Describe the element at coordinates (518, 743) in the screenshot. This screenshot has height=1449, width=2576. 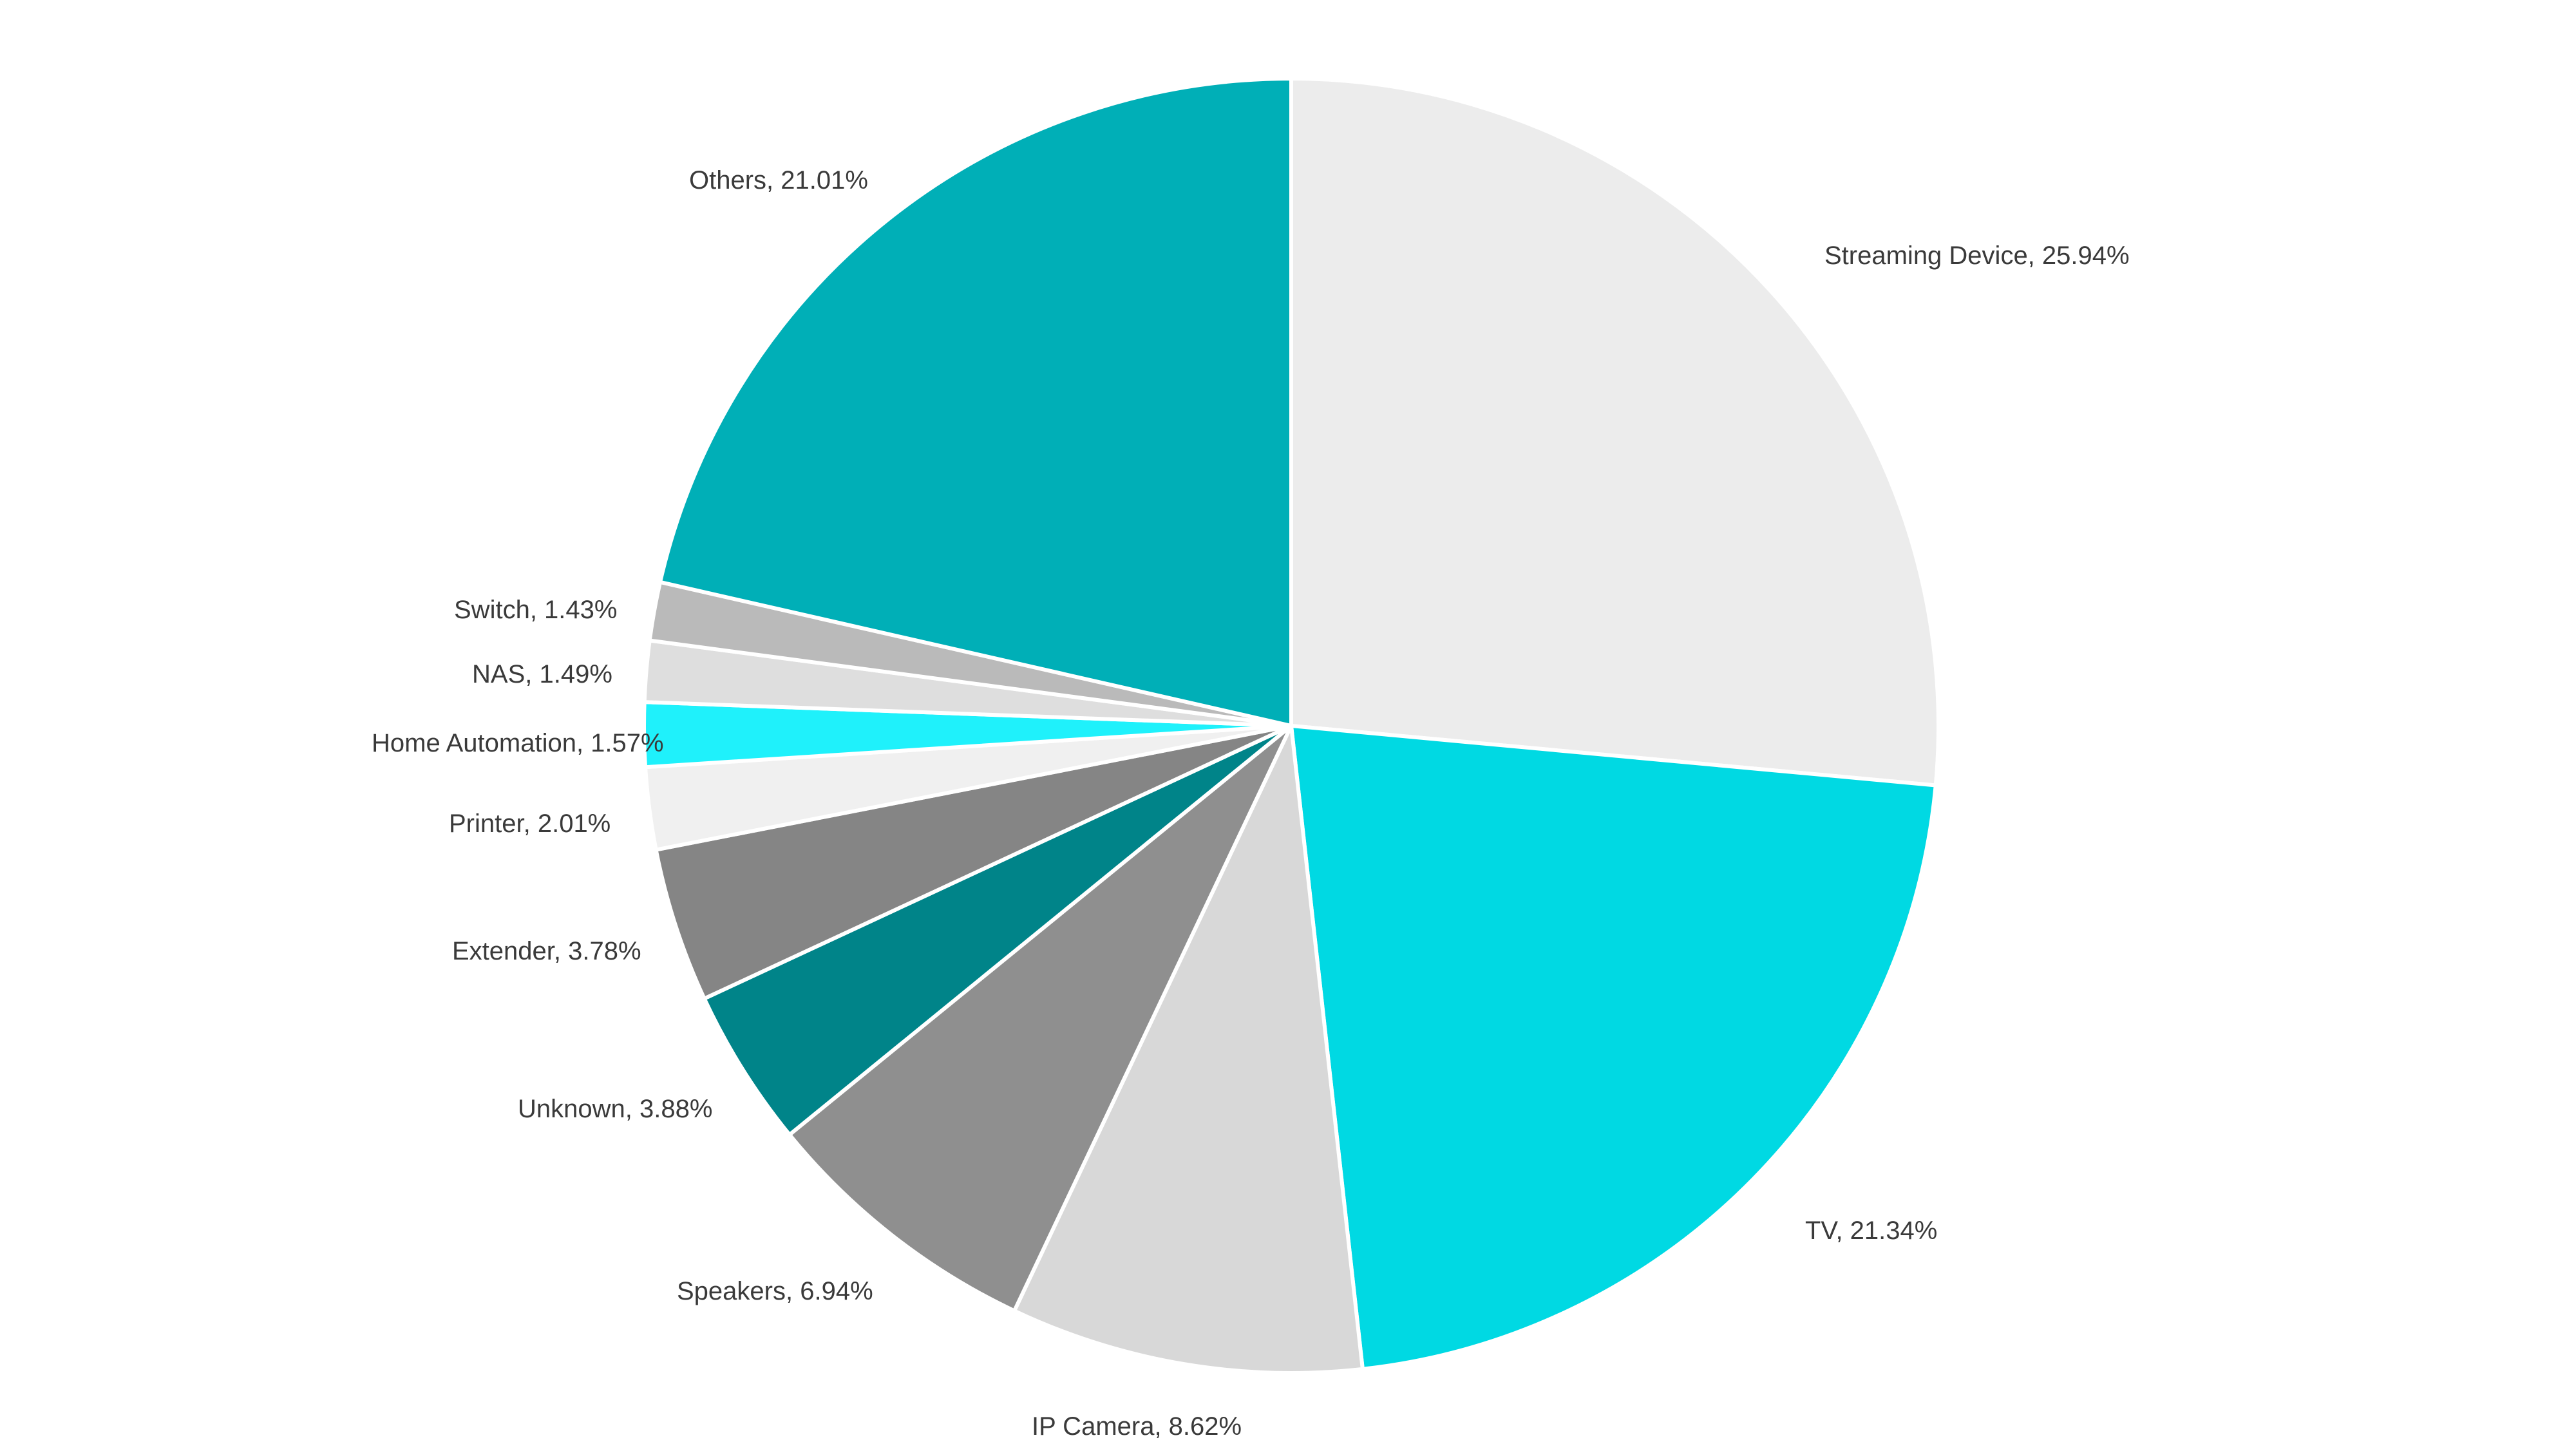
I see `slice-label-home-automation: Home Automation, 1.57%` at that location.